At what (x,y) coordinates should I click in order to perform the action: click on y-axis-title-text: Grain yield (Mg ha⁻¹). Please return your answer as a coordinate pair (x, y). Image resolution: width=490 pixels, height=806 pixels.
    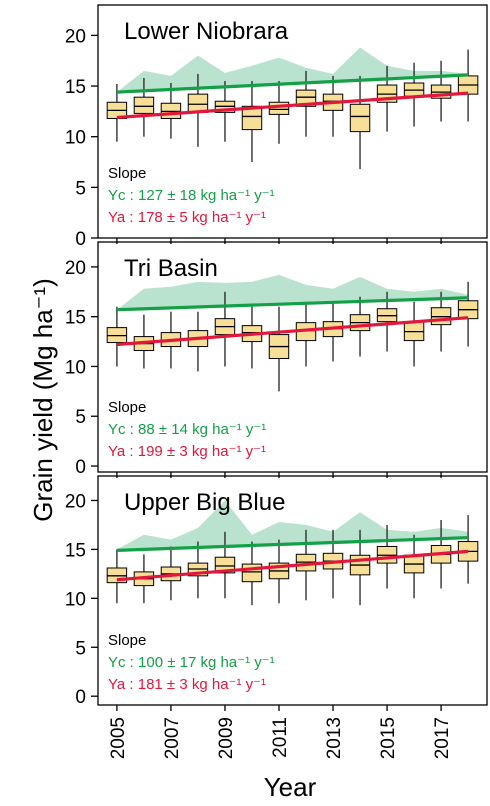
    Looking at the image, I should click on (43, 399).